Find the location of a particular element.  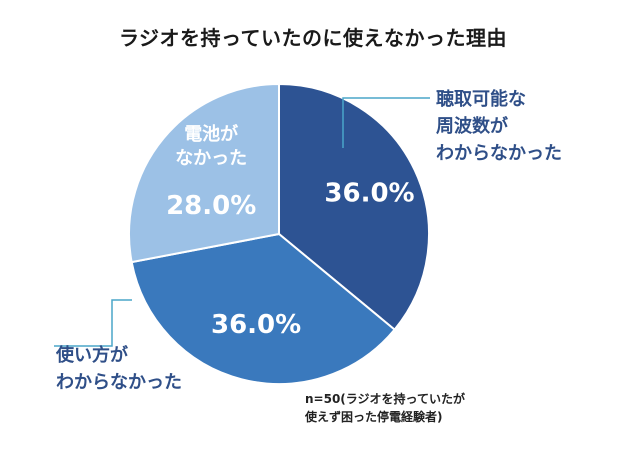

leader-line-usage is located at coordinates (93, 323).